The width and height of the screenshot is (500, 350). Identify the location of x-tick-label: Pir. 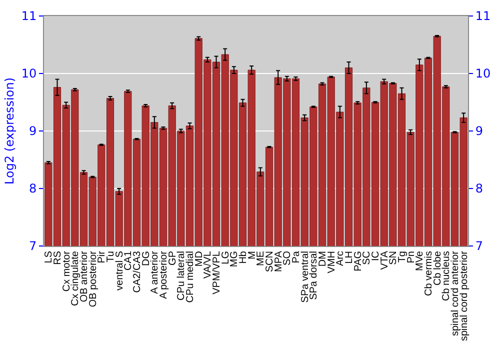
(102, 257).